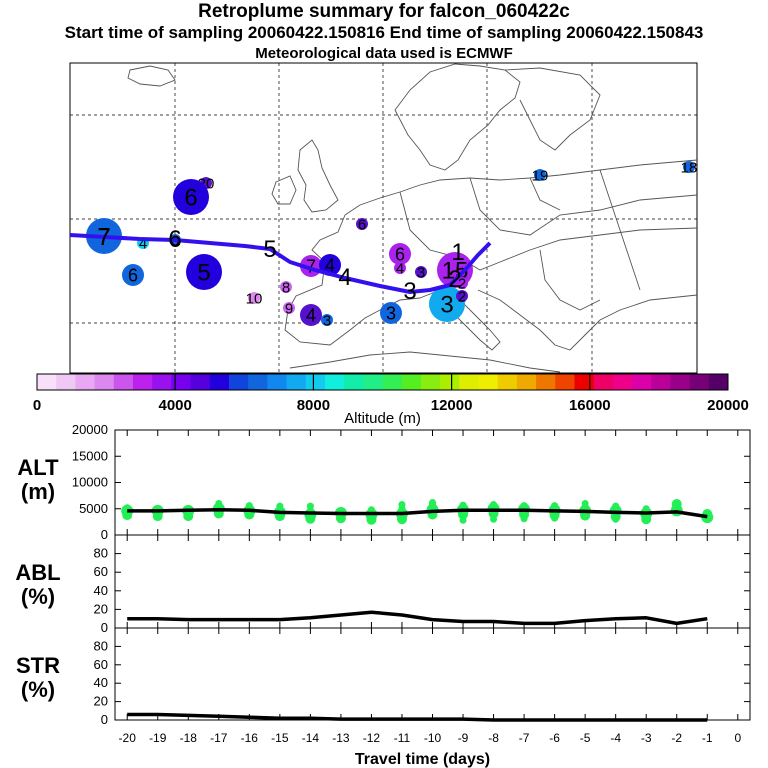  I want to click on x-tick-label: -3, so click(646, 738).